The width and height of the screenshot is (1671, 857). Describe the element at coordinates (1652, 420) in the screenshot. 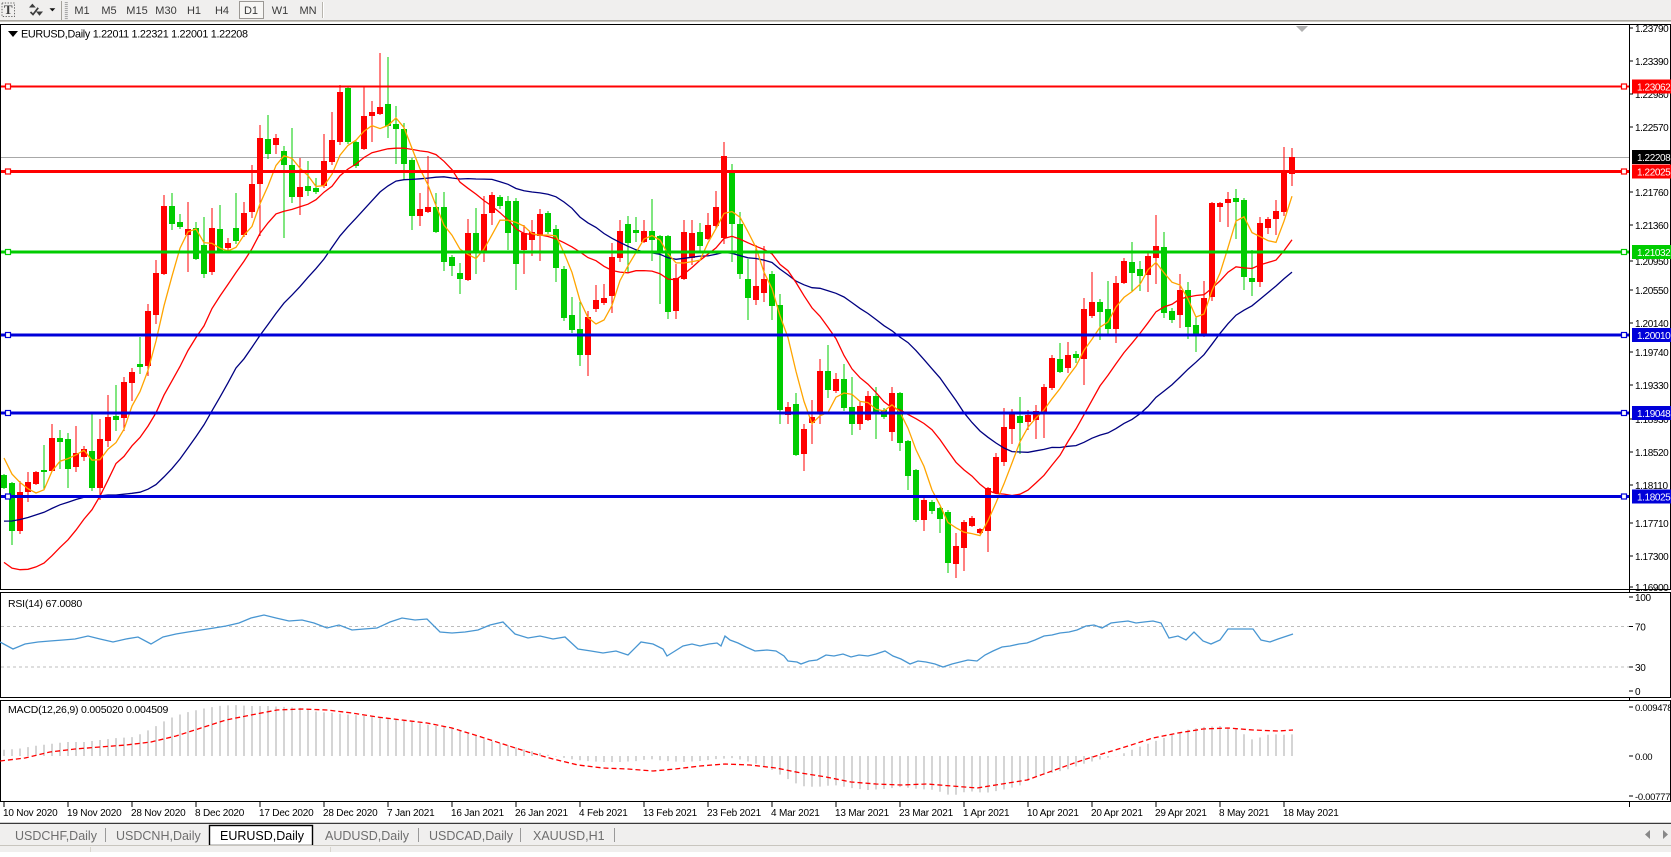

I see `svg-text: 1.18930` at that location.